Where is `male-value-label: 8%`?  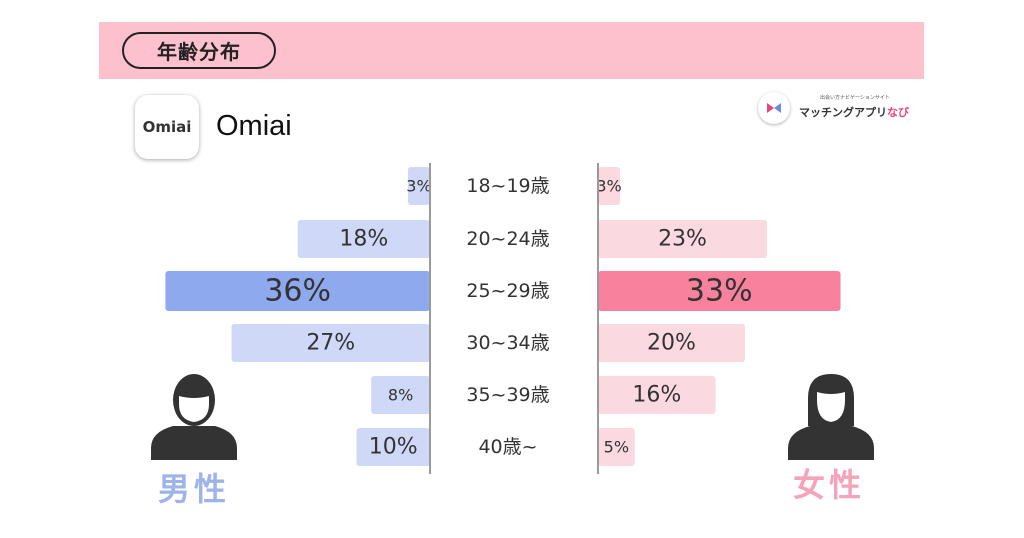
male-value-label: 8% is located at coordinates (400, 395).